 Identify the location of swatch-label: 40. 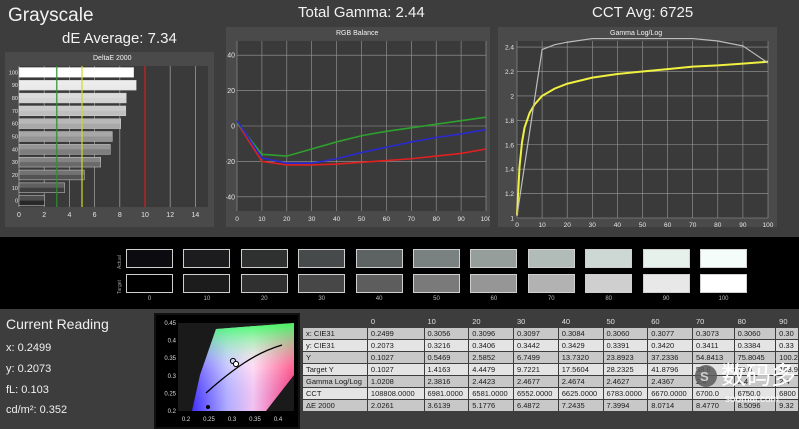
(379, 299).